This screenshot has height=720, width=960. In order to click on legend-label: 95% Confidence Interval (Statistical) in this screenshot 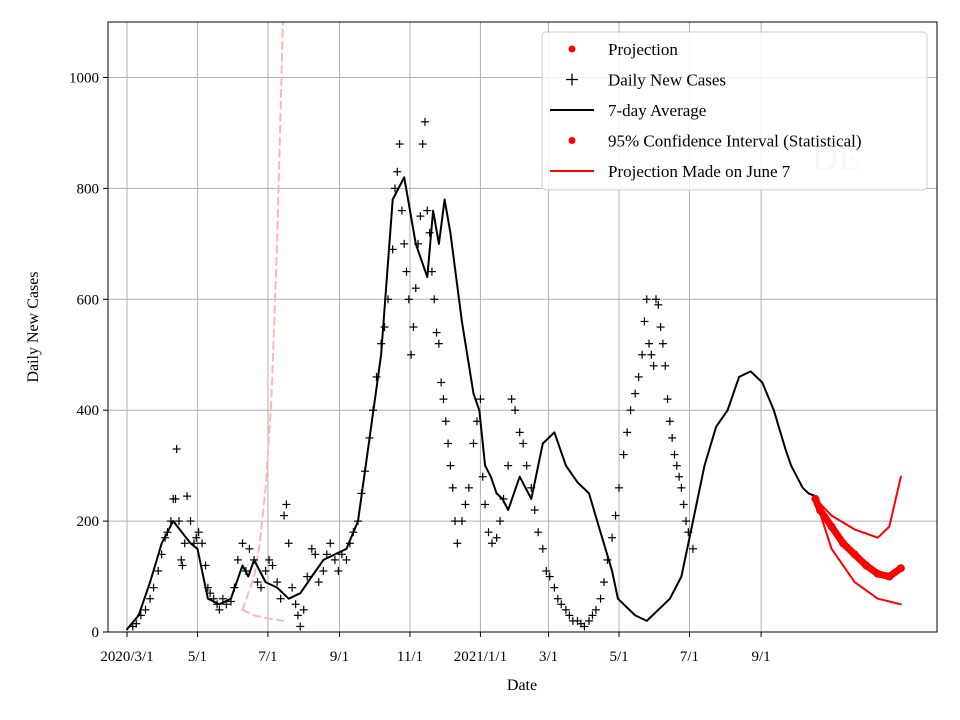, I will do `click(735, 141)`.